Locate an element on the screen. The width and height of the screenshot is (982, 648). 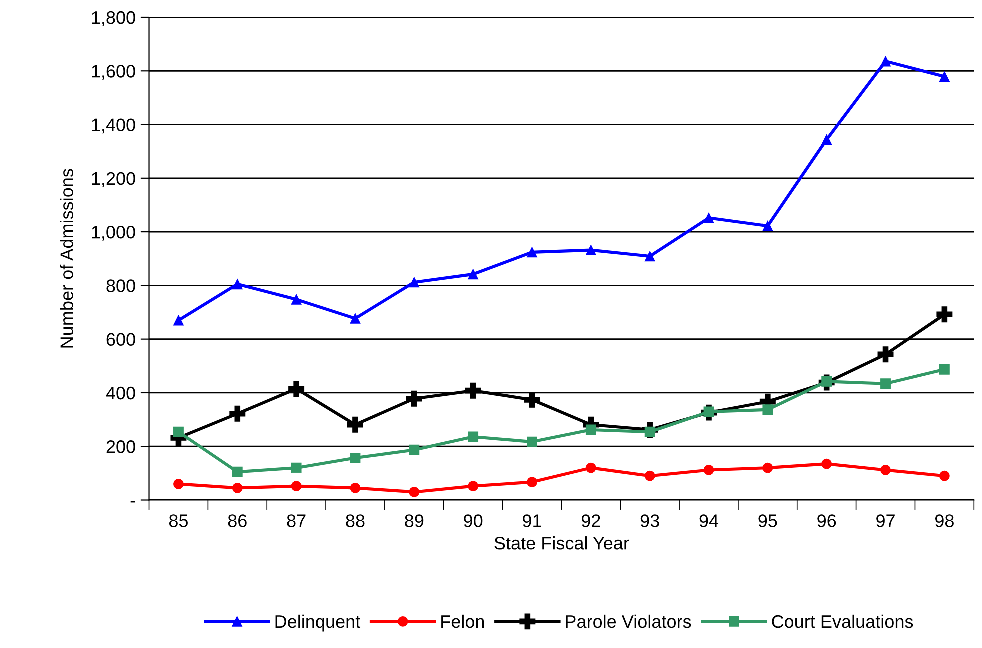
y-tick-label: 1,200 is located at coordinates (114, 180).